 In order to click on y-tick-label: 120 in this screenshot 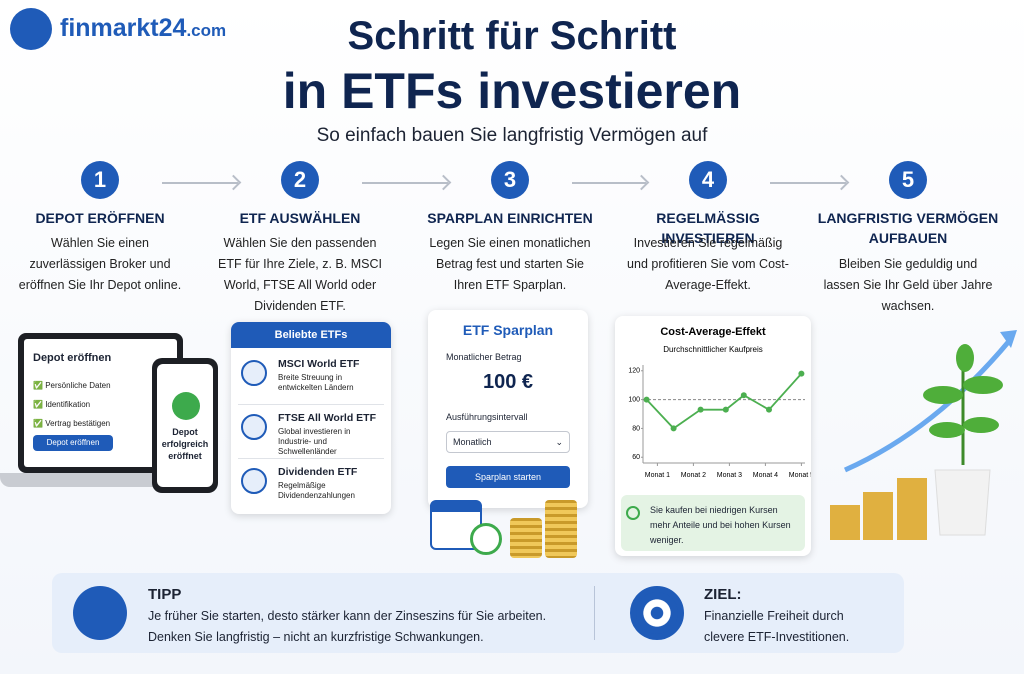, I will do `click(634, 371)`.